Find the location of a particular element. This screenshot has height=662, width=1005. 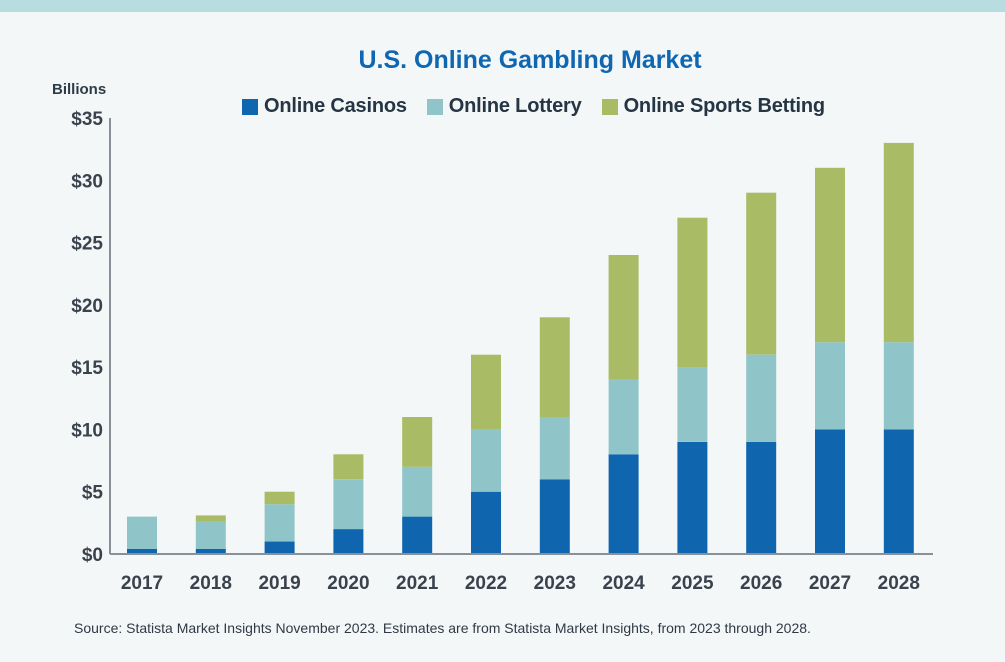

bar-segment-online-lottery-2024 is located at coordinates (623, 417).